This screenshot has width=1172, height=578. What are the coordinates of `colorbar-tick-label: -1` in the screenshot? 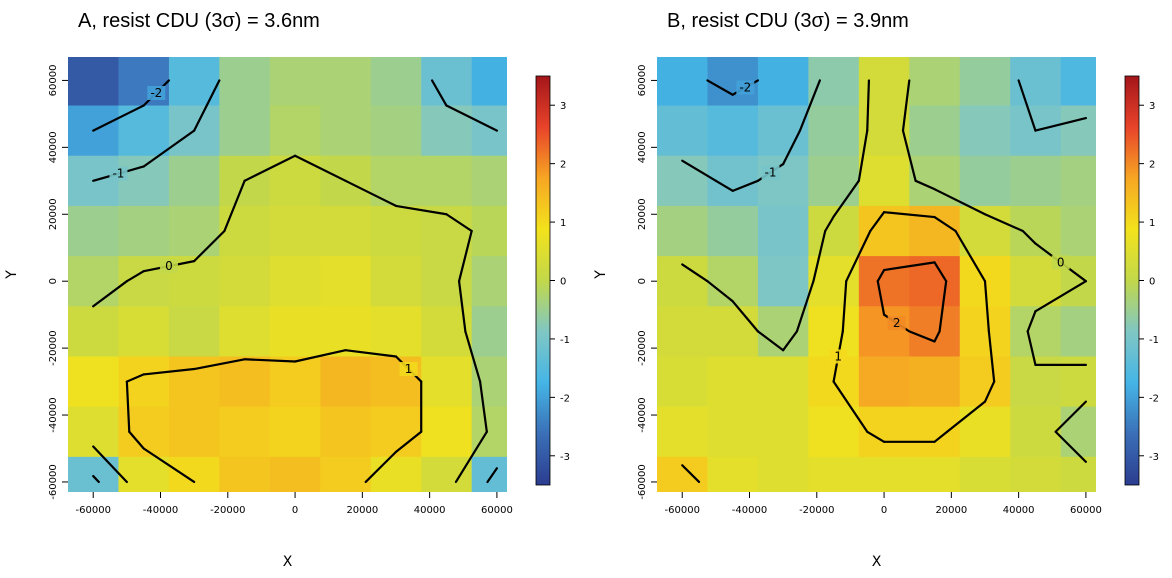 It's located at (1154, 340).